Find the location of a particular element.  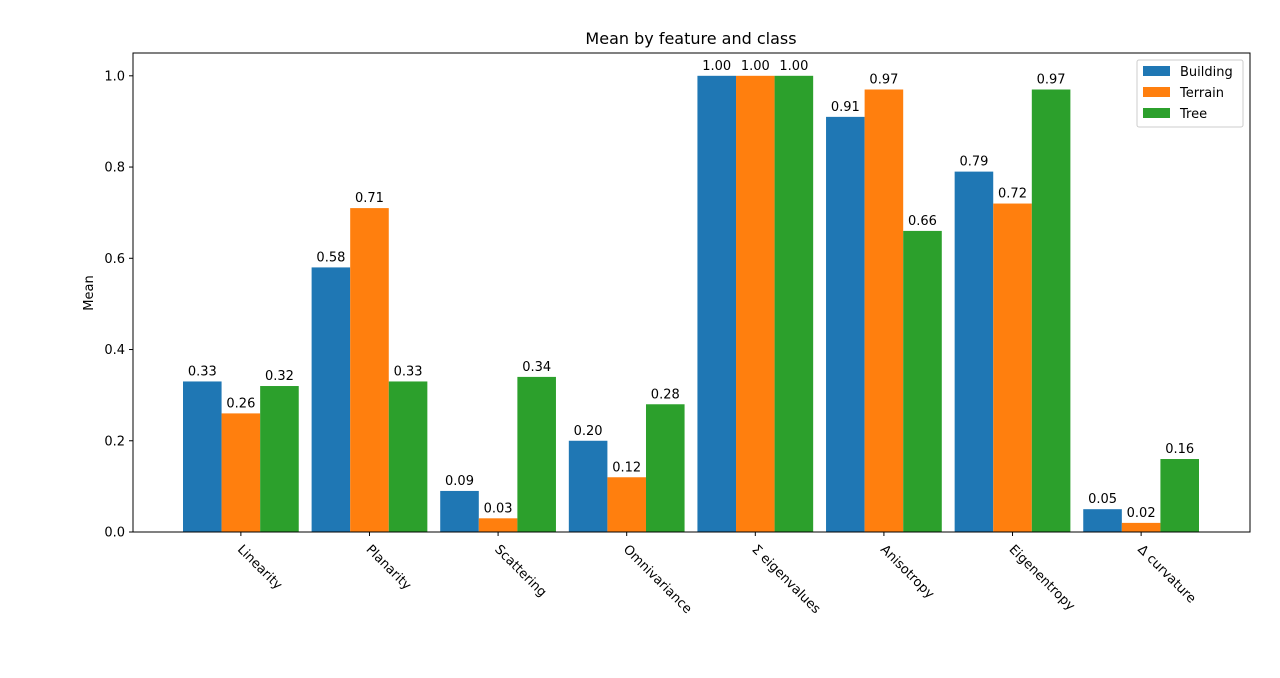

bar-label-building-6: 0.79 is located at coordinates (973, 162).